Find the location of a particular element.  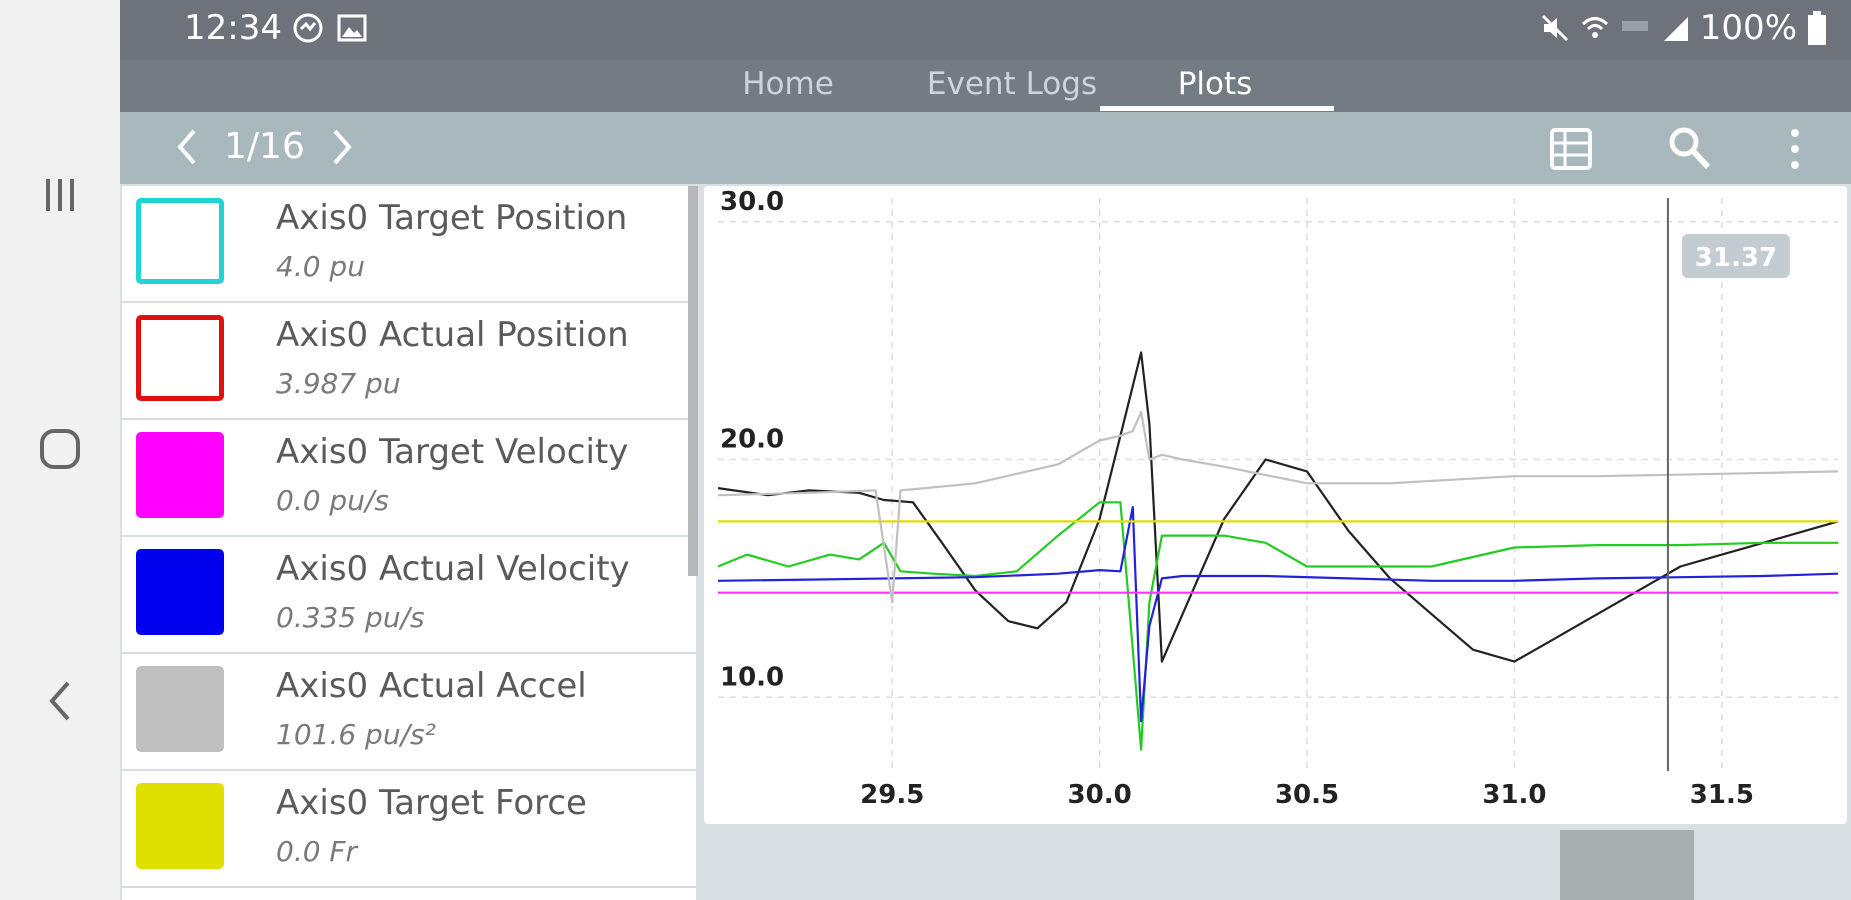

legend-series-name: Axis0 Actual Accel is located at coordinates (431, 686).